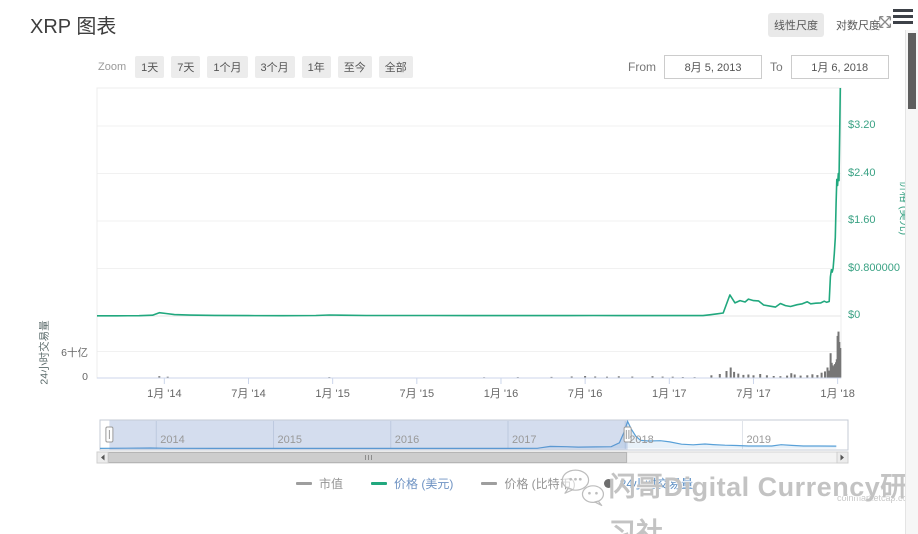  Describe the element at coordinates (875, 498) in the screenshot. I see `coinmarketcap-watermark: coinmarketcap.com` at that location.